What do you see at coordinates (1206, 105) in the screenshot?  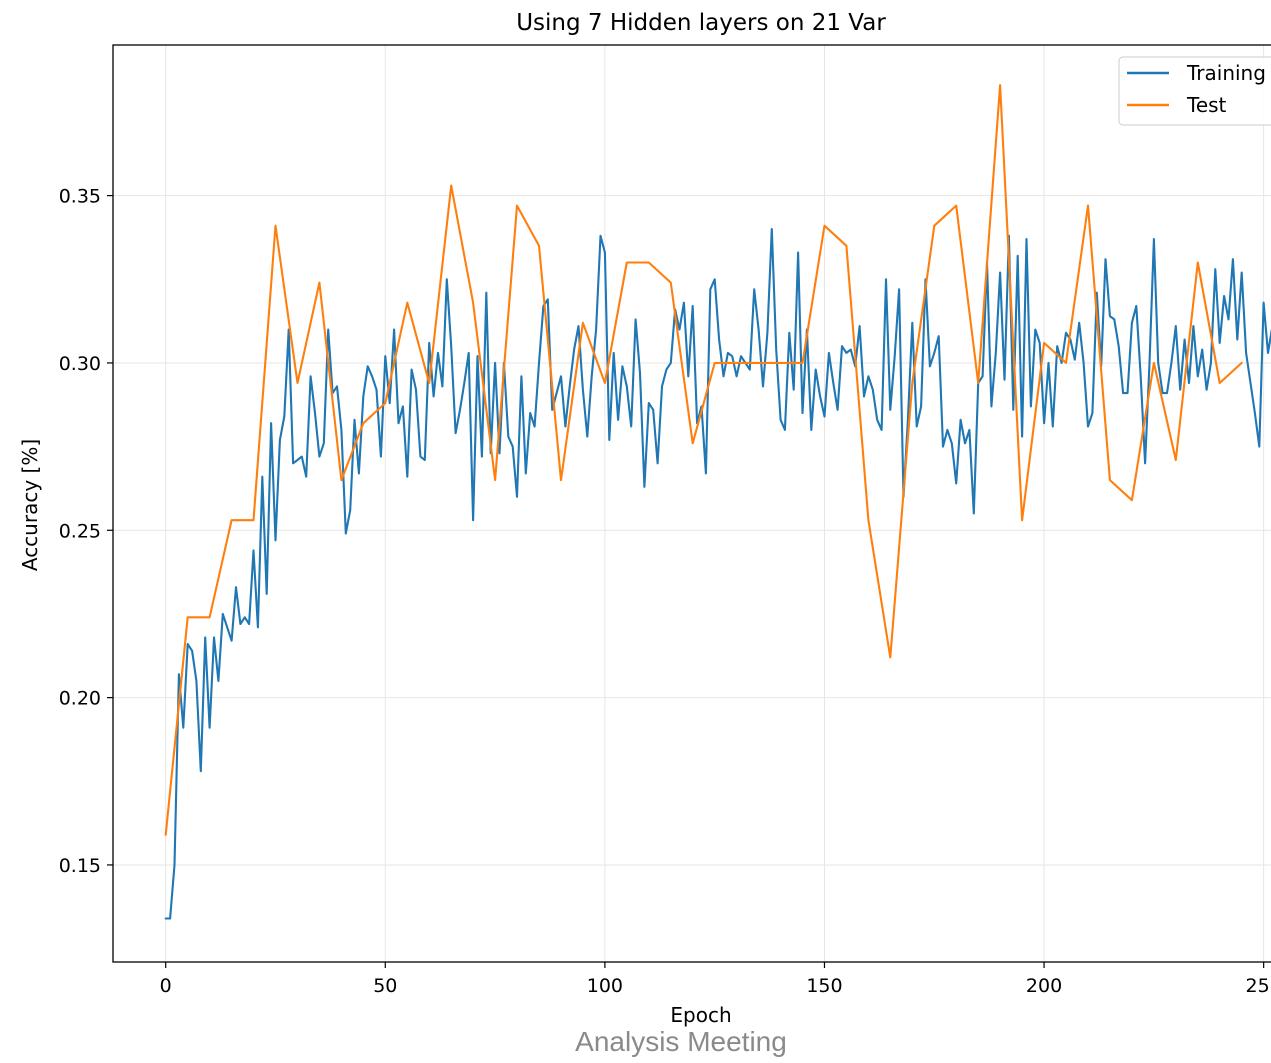 I see `legend-label-test: Test` at bounding box center [1206, 105].